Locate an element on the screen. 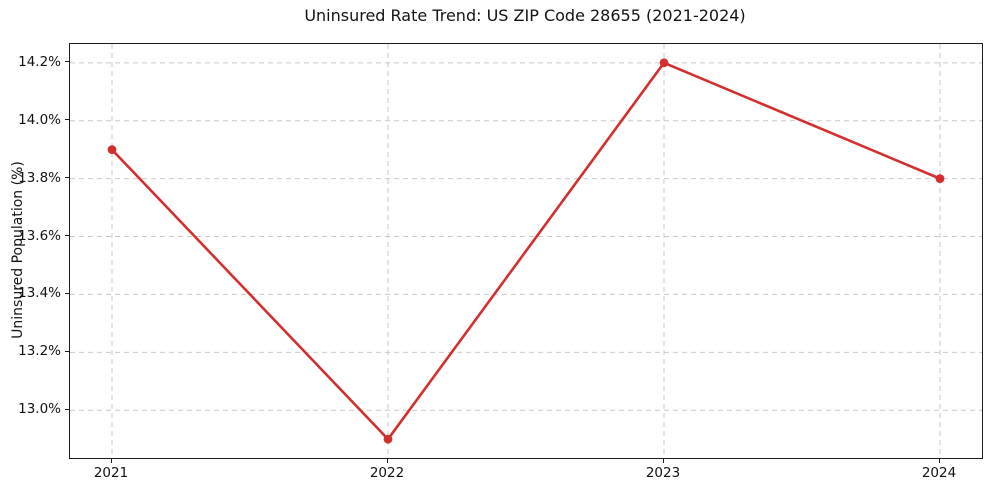 This screenshot has height=490, width=989. y-tick-label: 13.6% is located at coordinates (39, 235).